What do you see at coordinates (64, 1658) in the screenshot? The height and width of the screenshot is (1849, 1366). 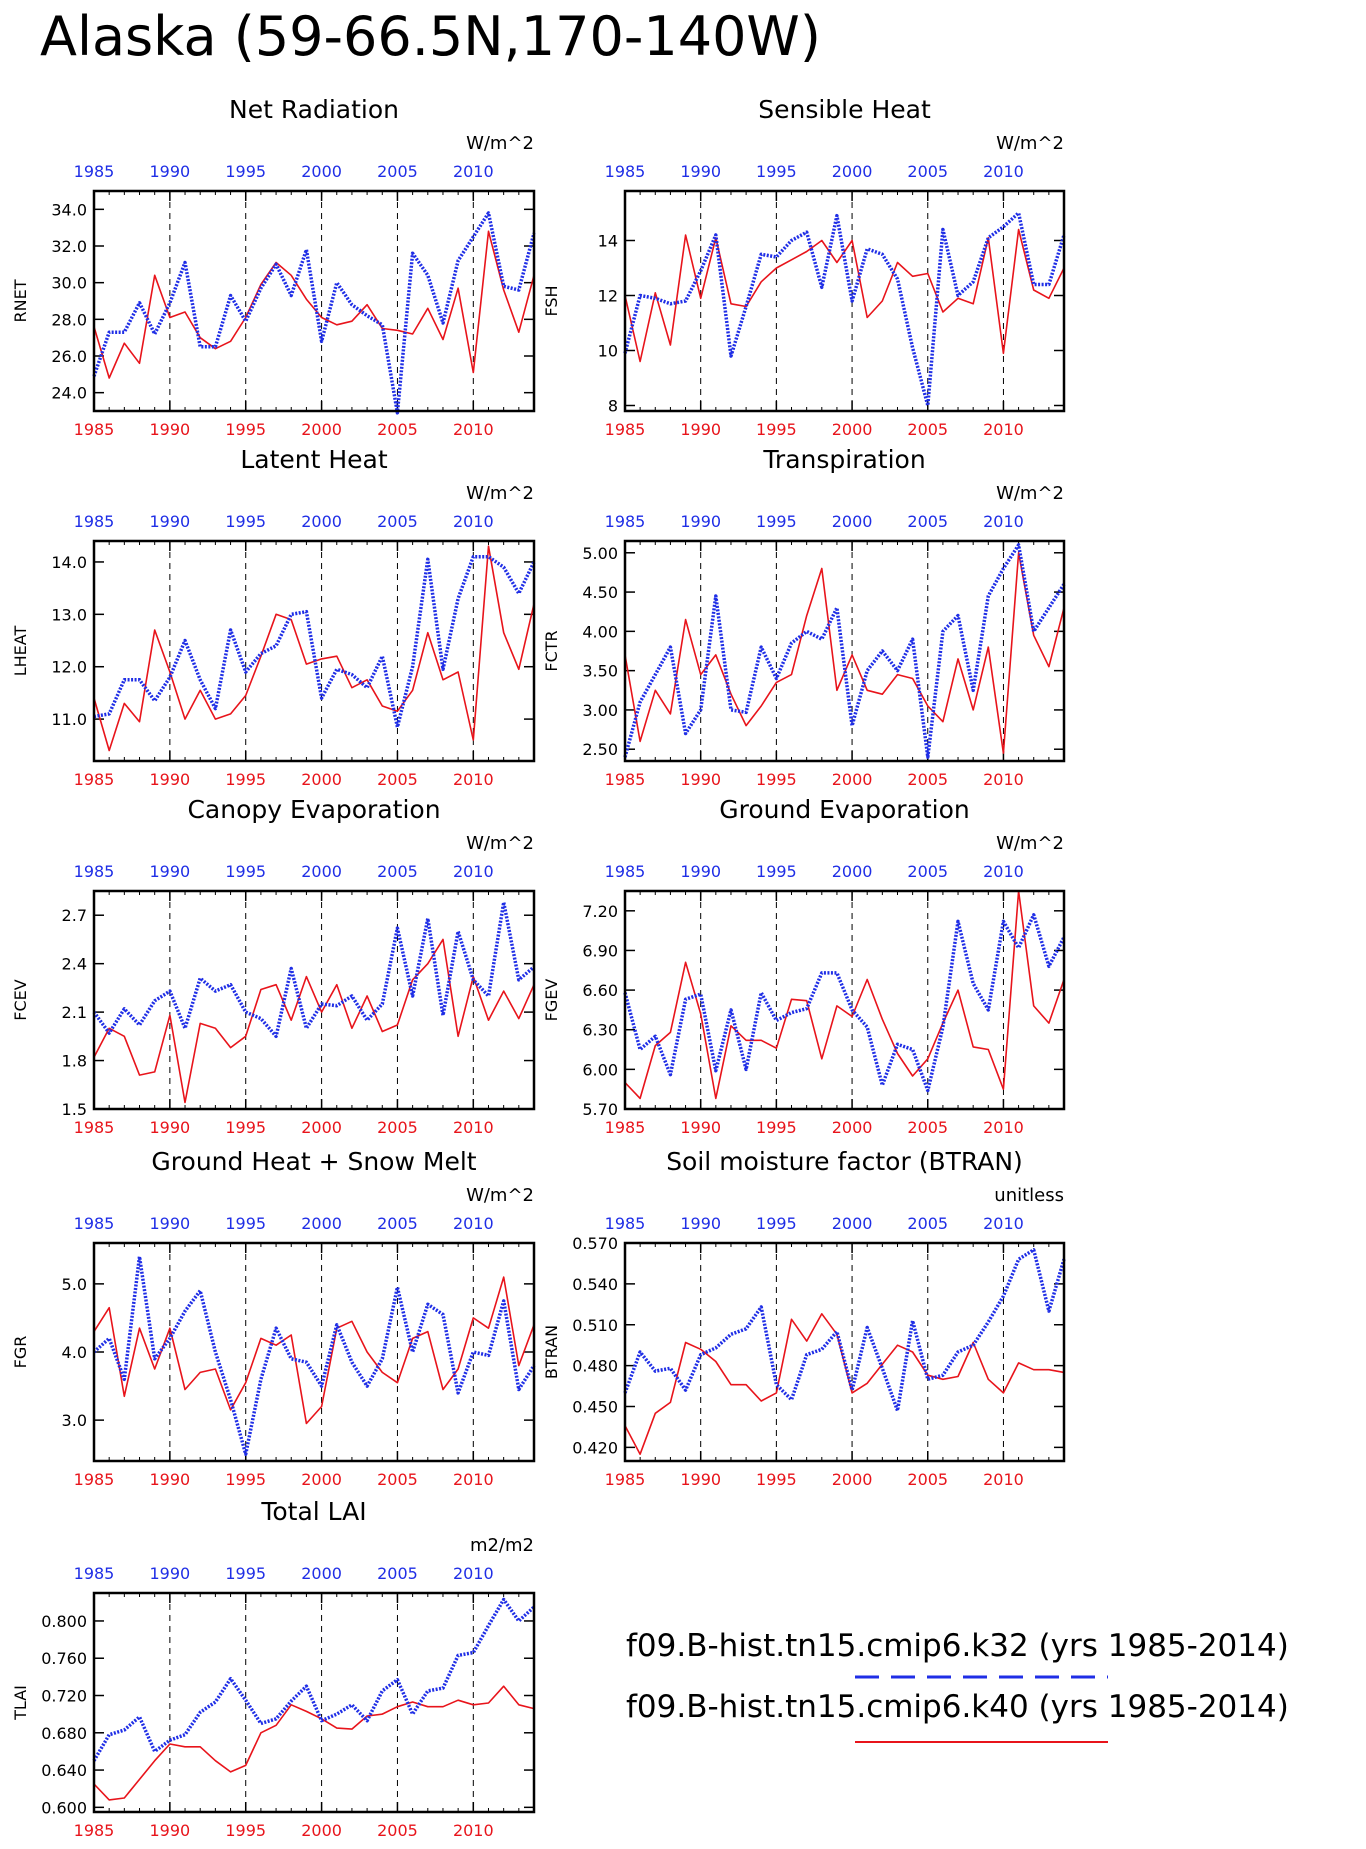 I see `y-tick-label: 0.760` at bounding box center [64, 1658].